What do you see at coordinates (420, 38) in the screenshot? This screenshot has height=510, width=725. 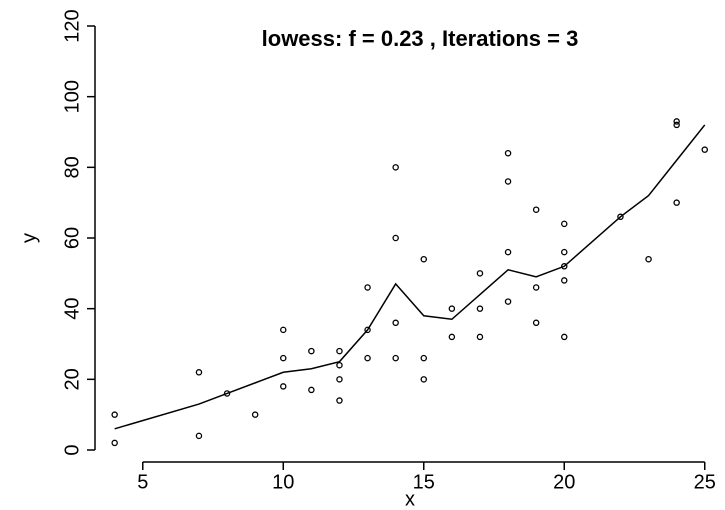 I see `chart-title: lowess: f = 0.23 , Iterations = 3` at bounding box center [420, 38].